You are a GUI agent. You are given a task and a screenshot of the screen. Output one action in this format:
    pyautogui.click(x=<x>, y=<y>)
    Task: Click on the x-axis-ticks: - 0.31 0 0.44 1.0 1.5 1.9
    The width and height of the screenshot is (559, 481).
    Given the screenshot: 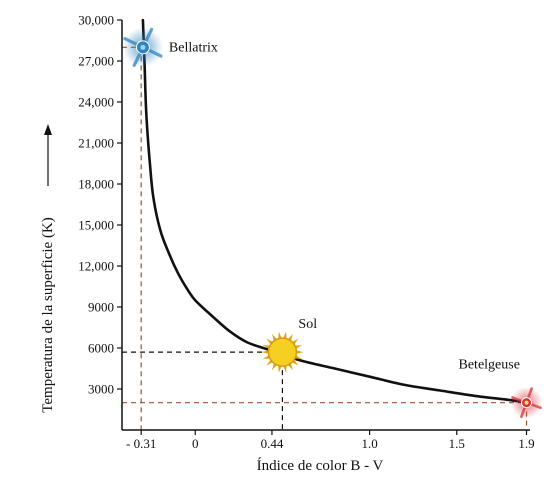 What is the action you would take?
    pyautogui.click(x=330, y=440)
    